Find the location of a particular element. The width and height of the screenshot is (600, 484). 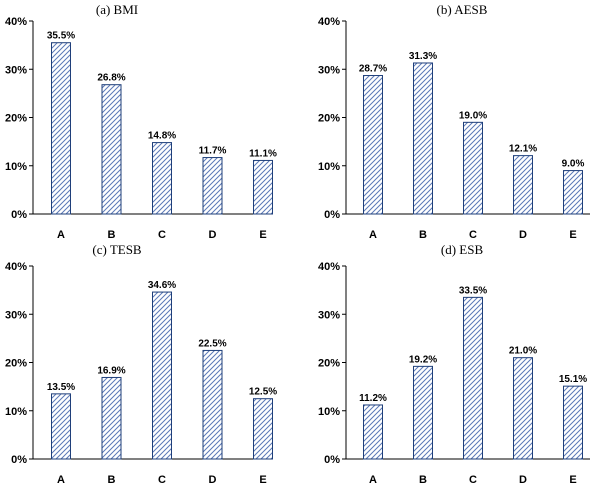

bar-aesb-b is located at coordinates (423, 138).